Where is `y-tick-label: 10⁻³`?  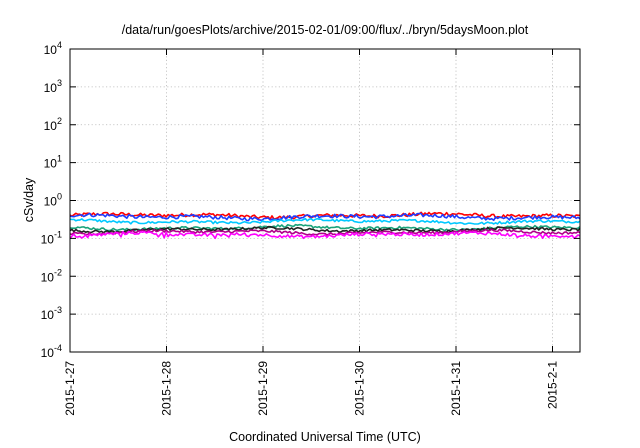 y-tick-label: 10⁻³ is located at coordinates (51, 313).